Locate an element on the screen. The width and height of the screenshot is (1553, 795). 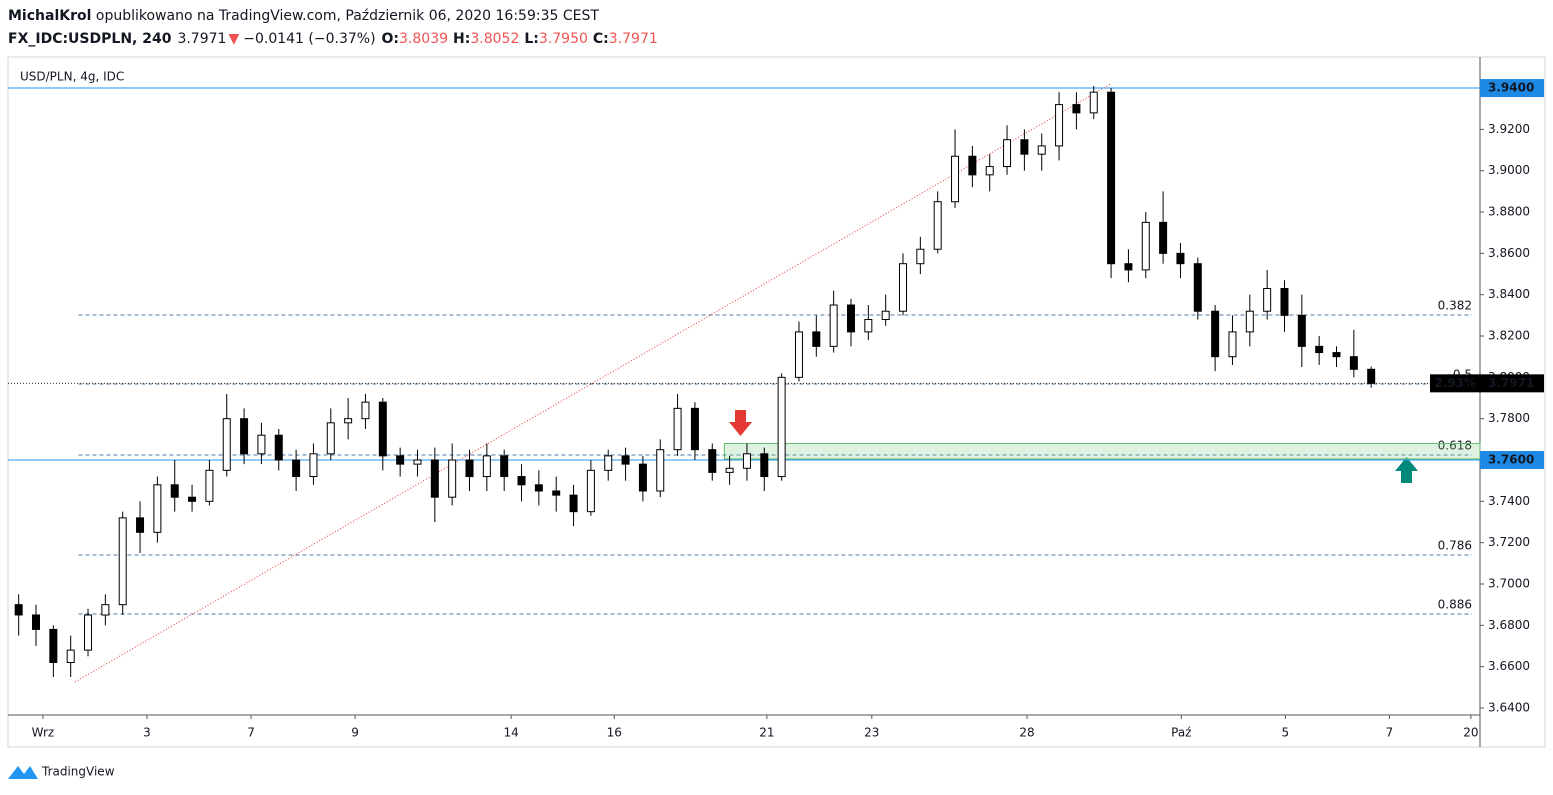
h-badge-label: 3.7600 is located at coordinates (1511, 460).